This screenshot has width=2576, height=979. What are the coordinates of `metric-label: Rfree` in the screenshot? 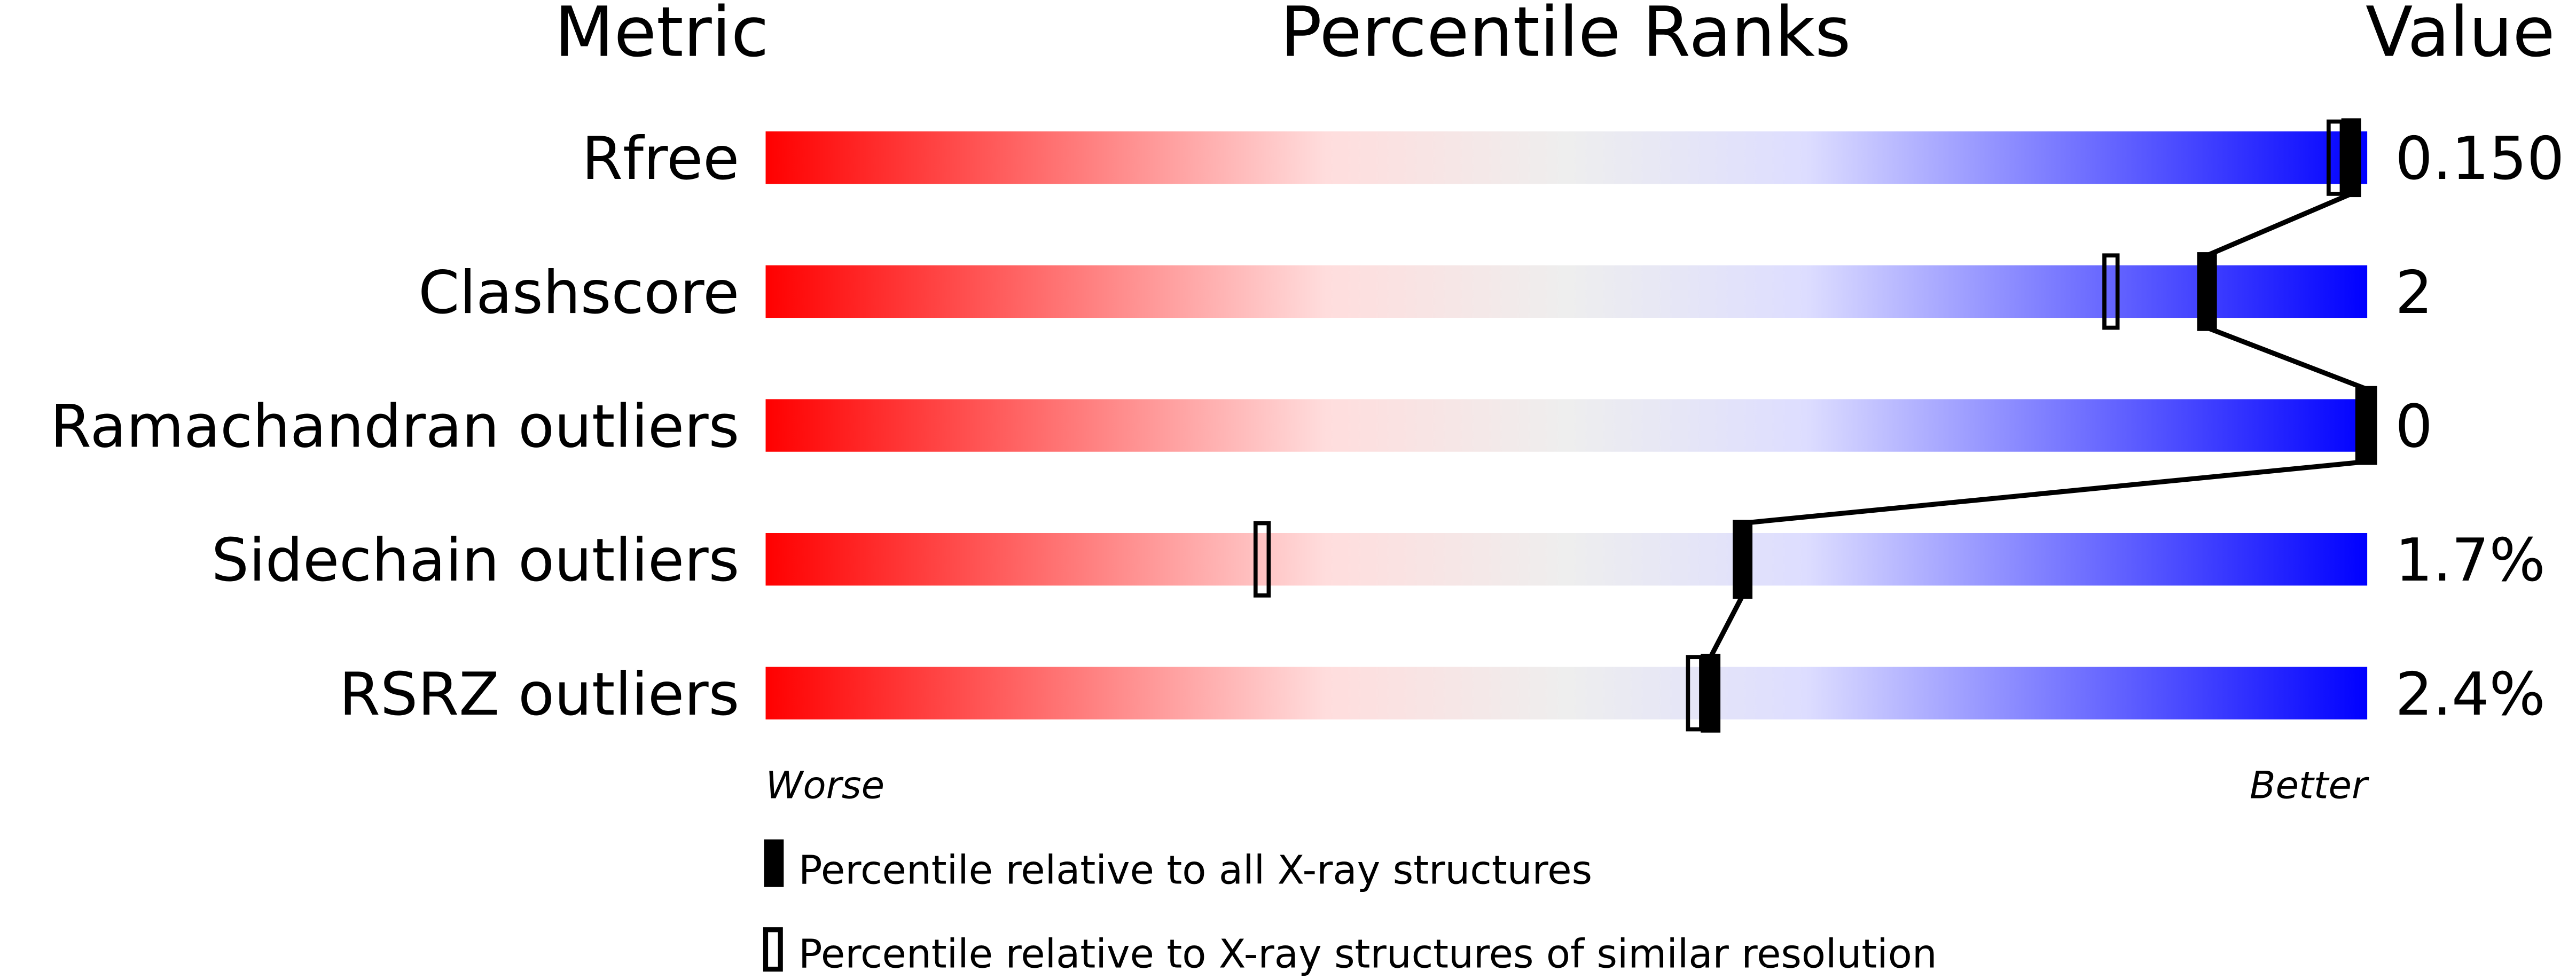 It's located at (660, 158).